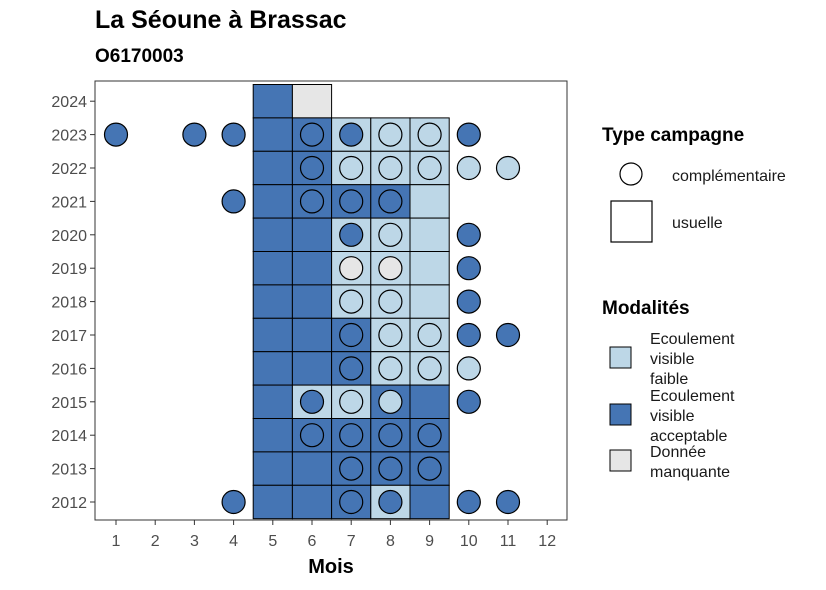 The width and height of the screenshot is (826, 590). Describe the element at coordinates (646, 308) in the screenshot. I see `legend-title-modalites: Modalités` at that location.